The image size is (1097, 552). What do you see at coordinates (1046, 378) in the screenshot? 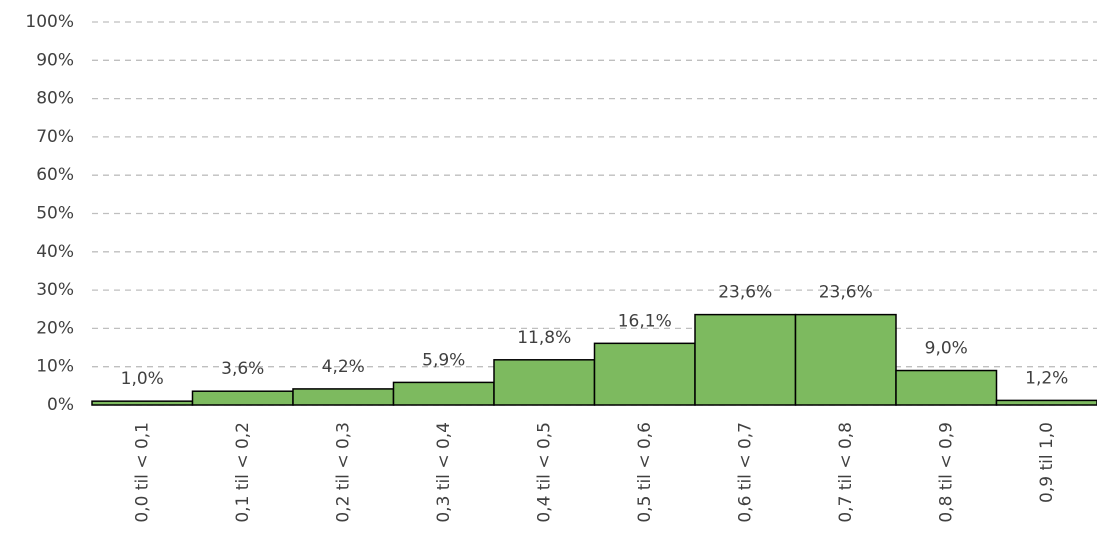
I see `value-label: 1,2%` at bounding box center [1046, 378].